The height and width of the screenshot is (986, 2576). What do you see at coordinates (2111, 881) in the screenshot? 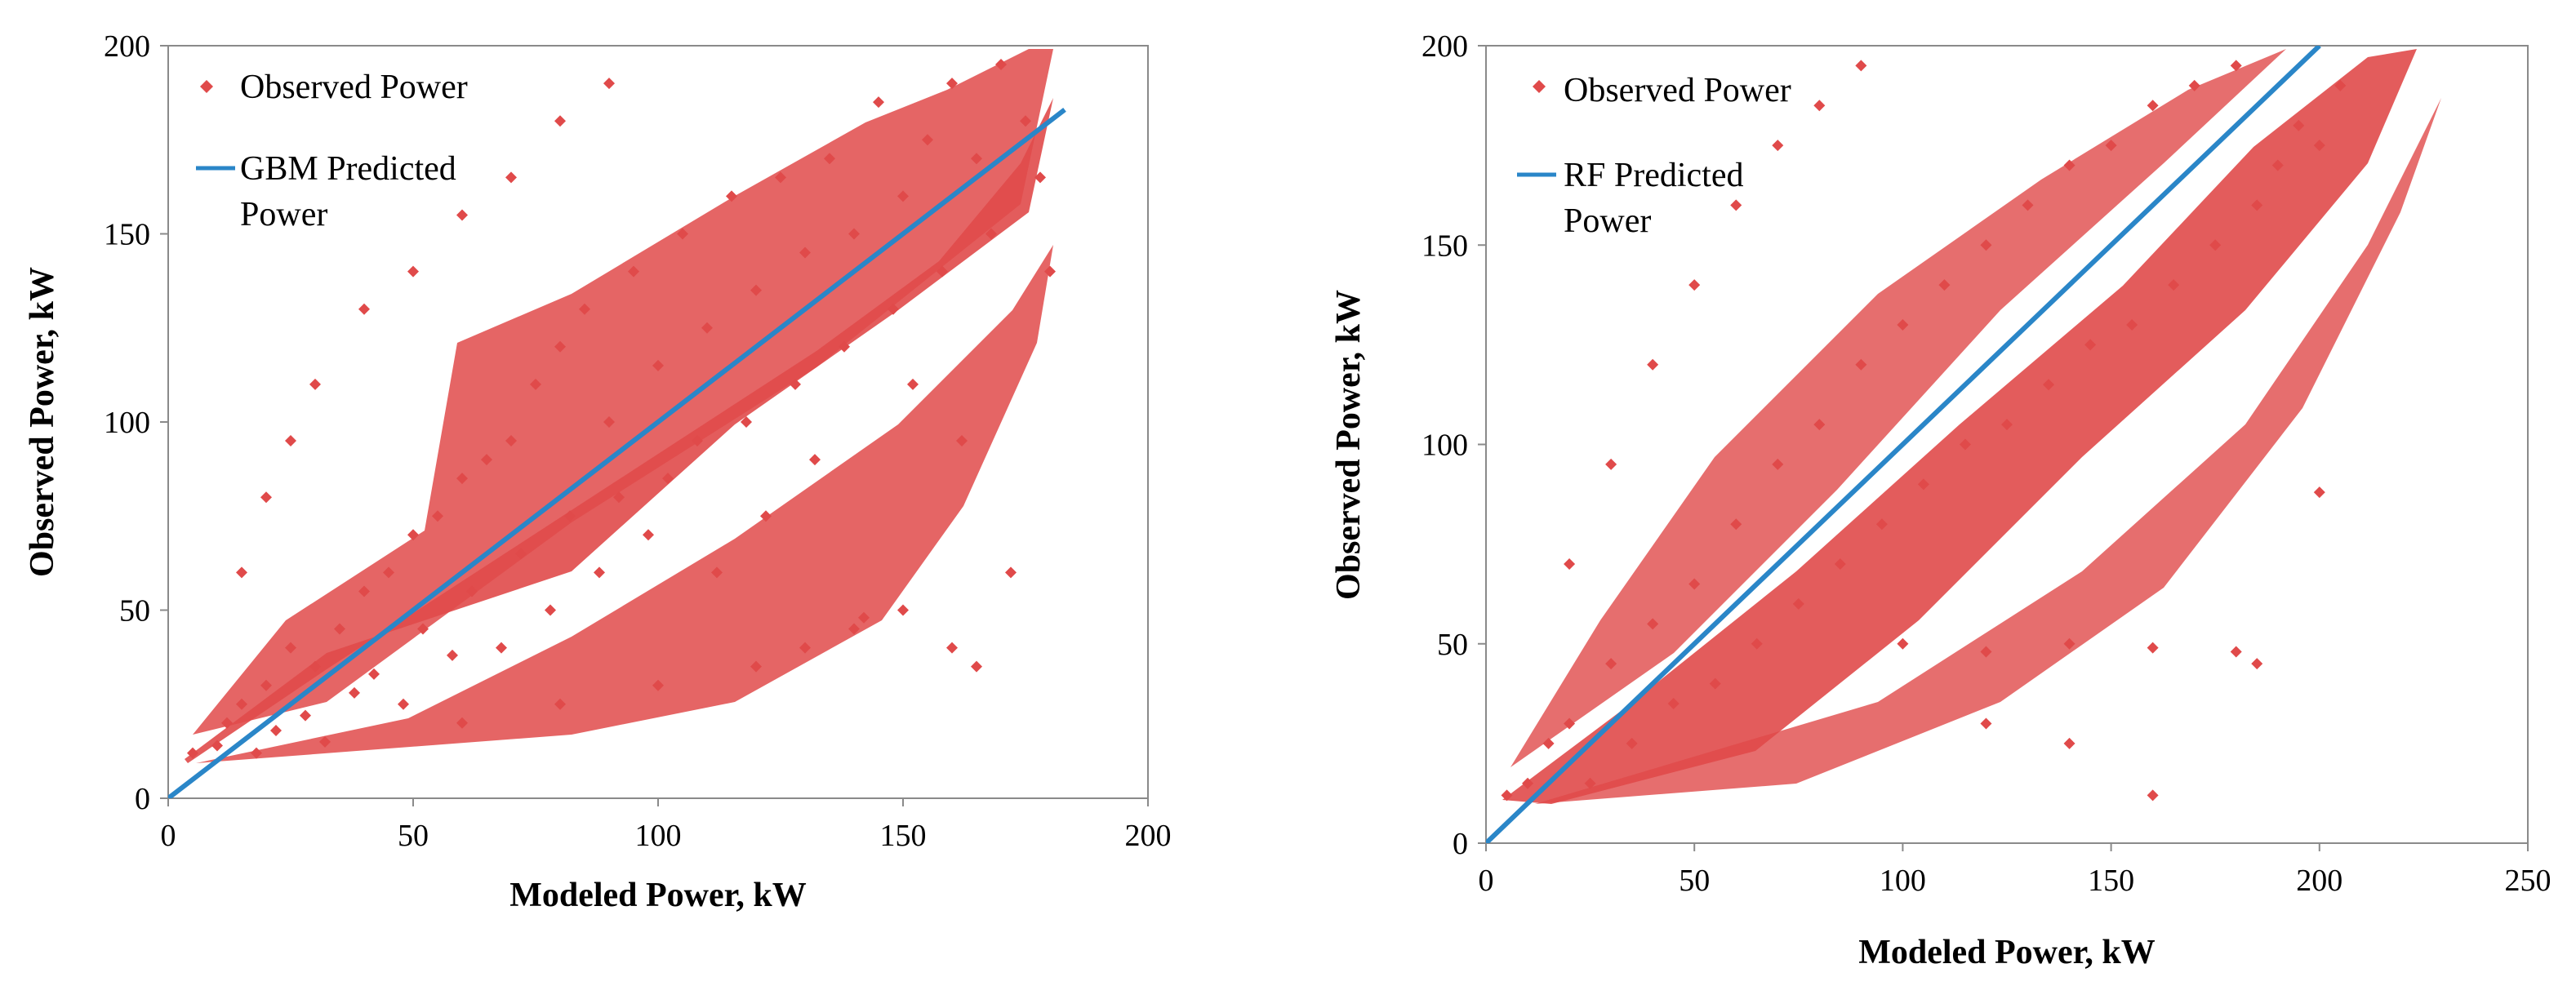
I see `x-tick-label: 150` at bounding box center [2111, 881].